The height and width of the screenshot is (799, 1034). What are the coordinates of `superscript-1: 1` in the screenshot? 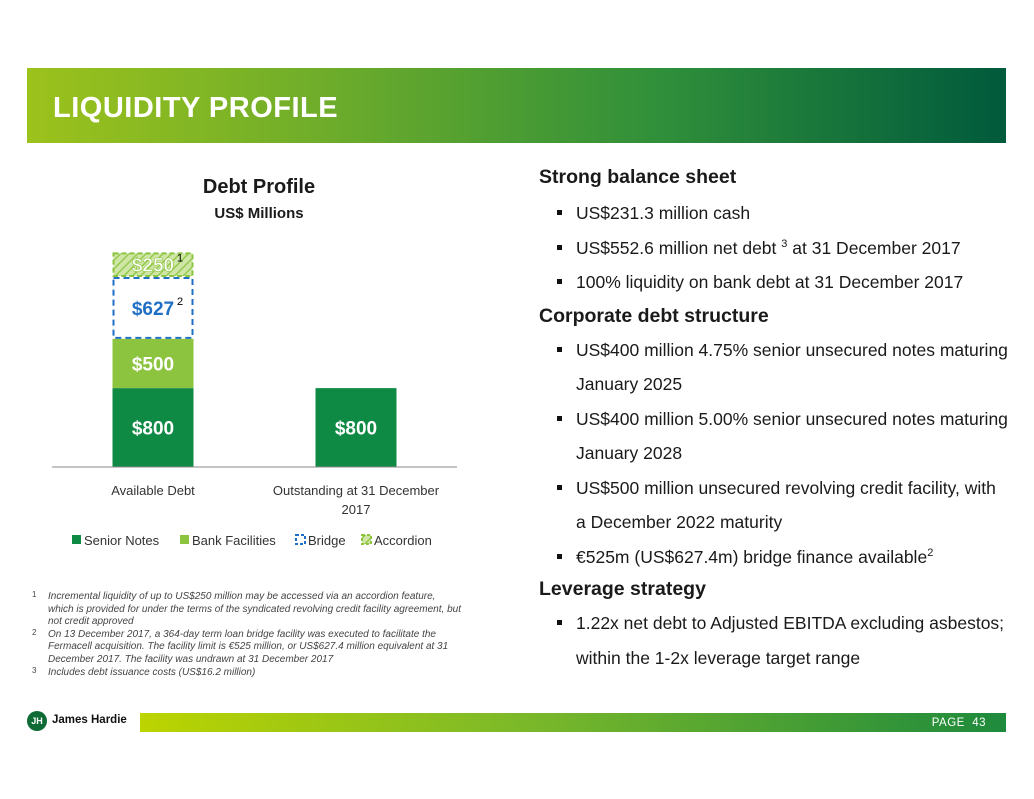 It's located at (180, 259).